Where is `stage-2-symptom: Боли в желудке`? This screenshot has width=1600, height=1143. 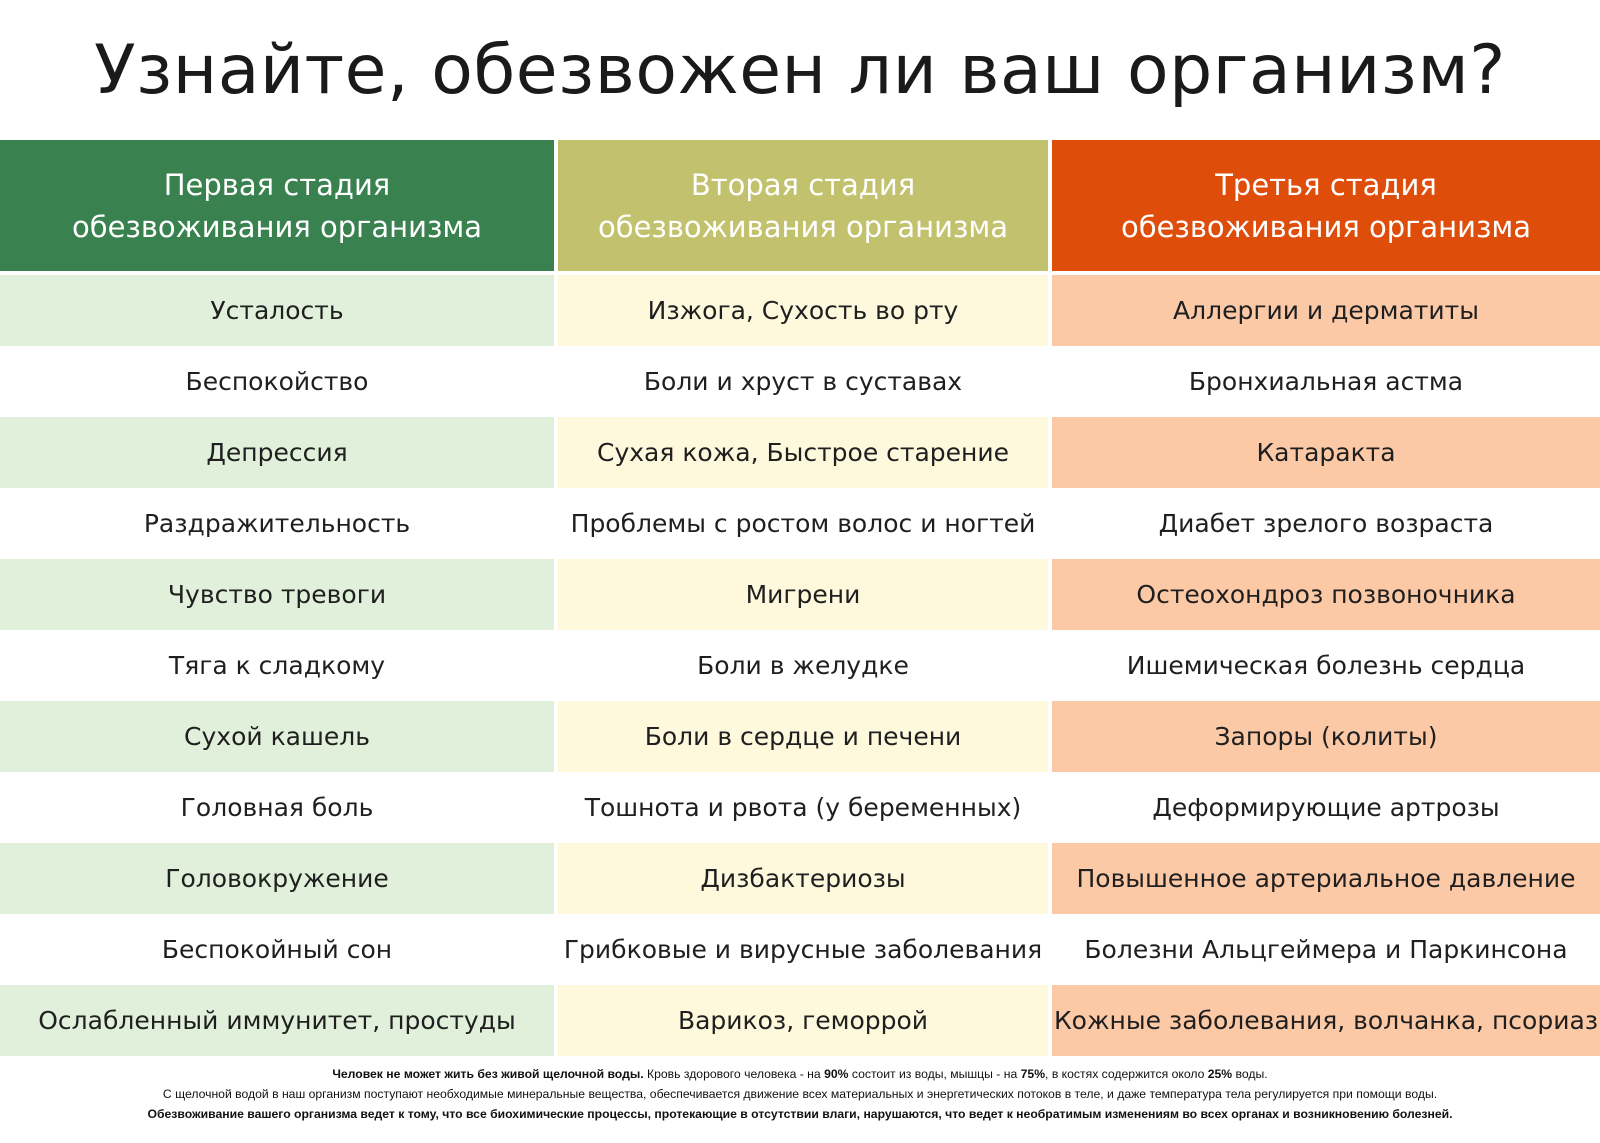
stage-2-symptom: Боли в желудке is located at coordinates (803, 665).